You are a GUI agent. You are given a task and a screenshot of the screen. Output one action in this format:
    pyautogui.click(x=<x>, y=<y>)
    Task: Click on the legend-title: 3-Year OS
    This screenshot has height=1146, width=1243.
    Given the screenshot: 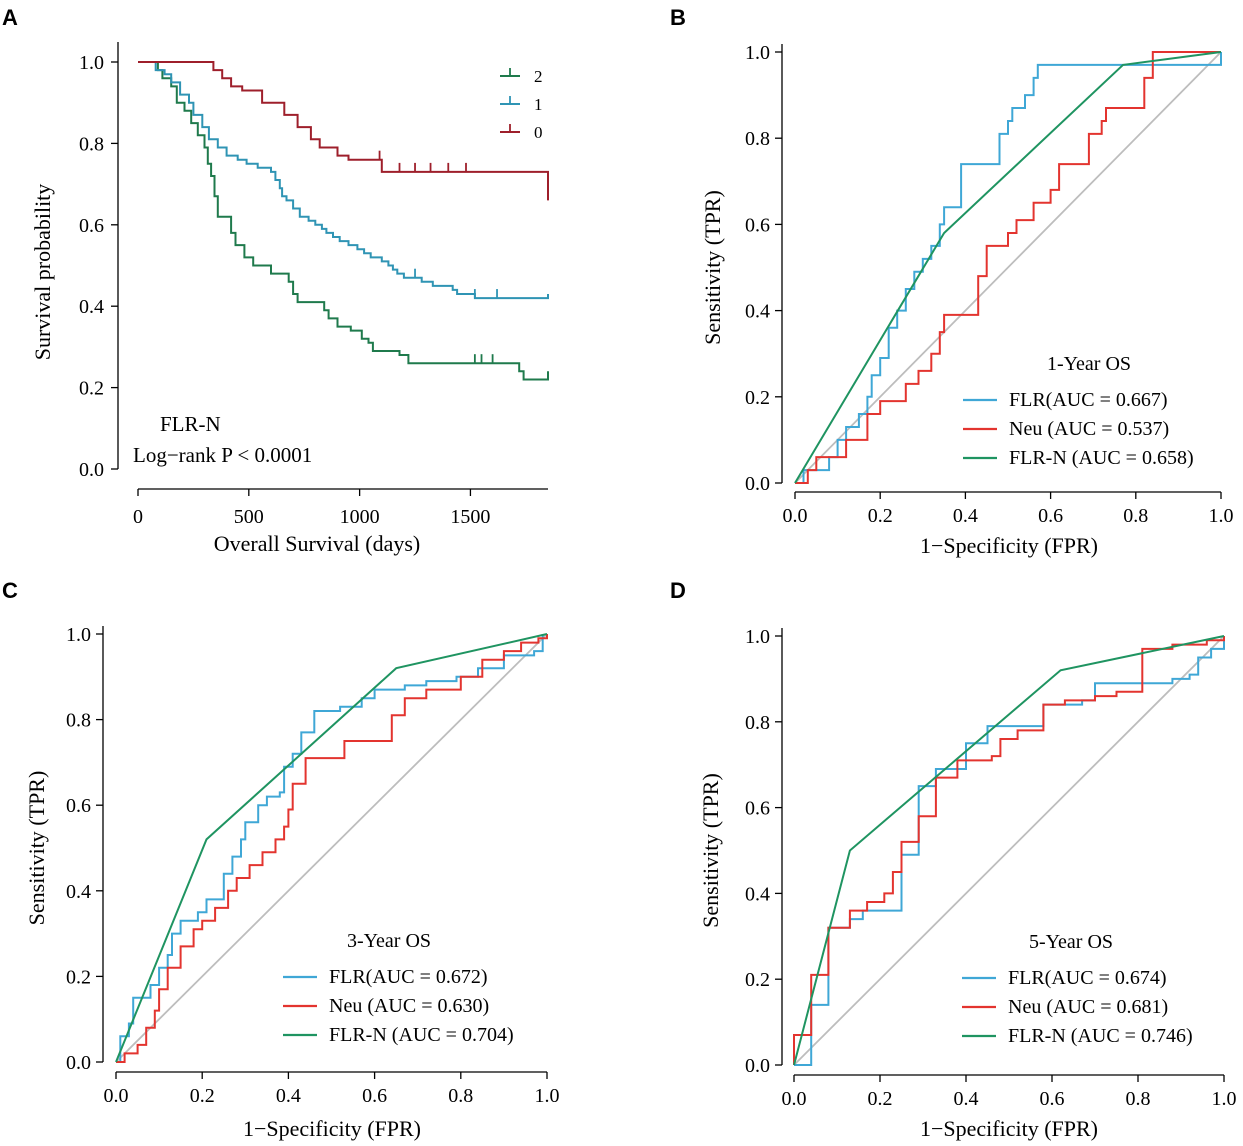 What is the action you would take?
    pyautogui.click(x=389, y=941)
    